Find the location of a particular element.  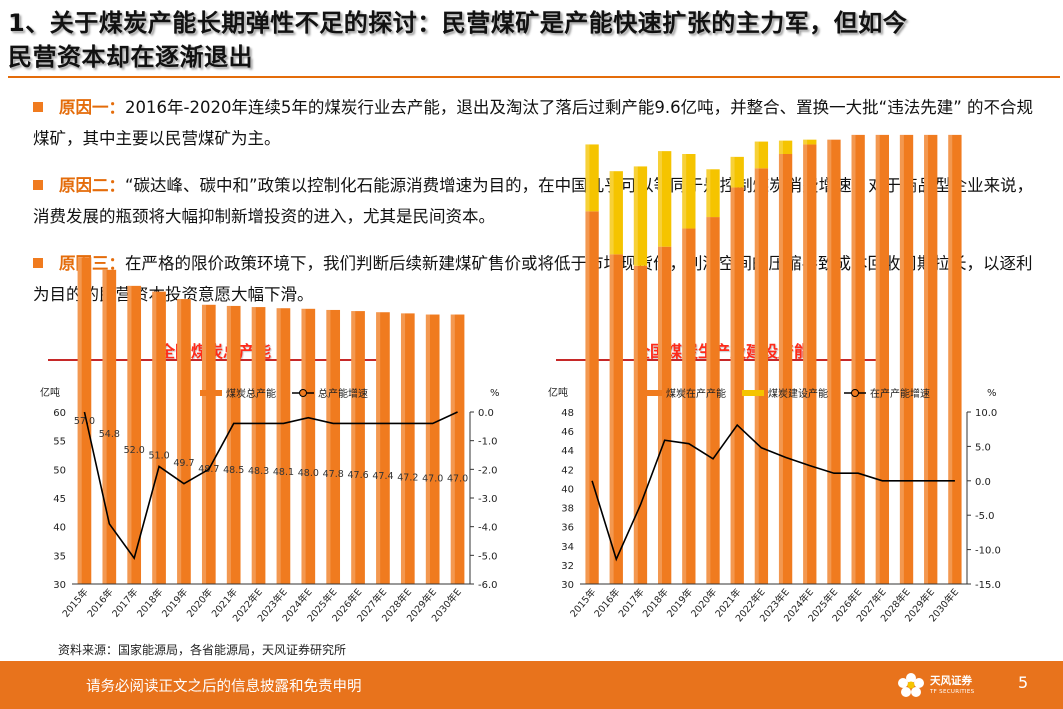

footer-bar: 请务必阅读正文之后的信息披露和免责申明 天风证券 TF SECURITIES 5 is located at coordinates (531, 685).